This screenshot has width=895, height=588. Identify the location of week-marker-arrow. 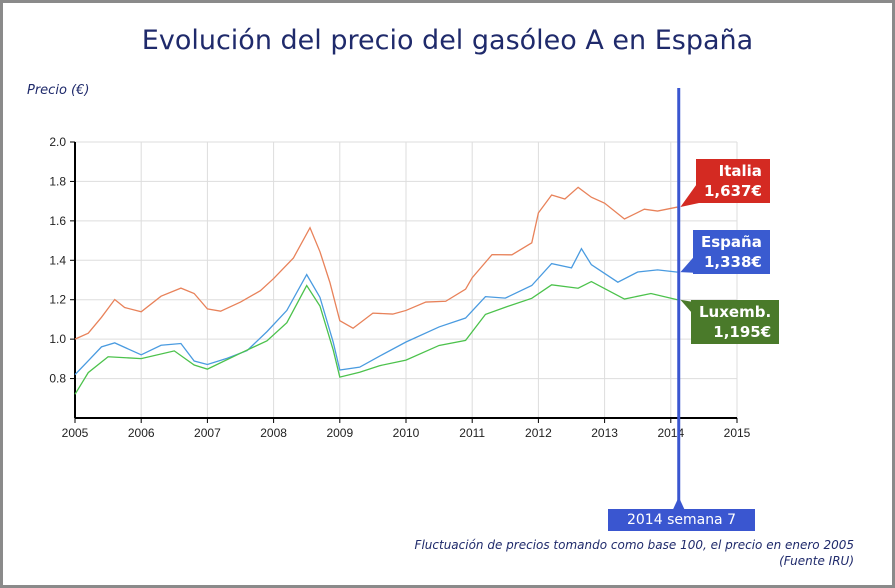
(678, 503).